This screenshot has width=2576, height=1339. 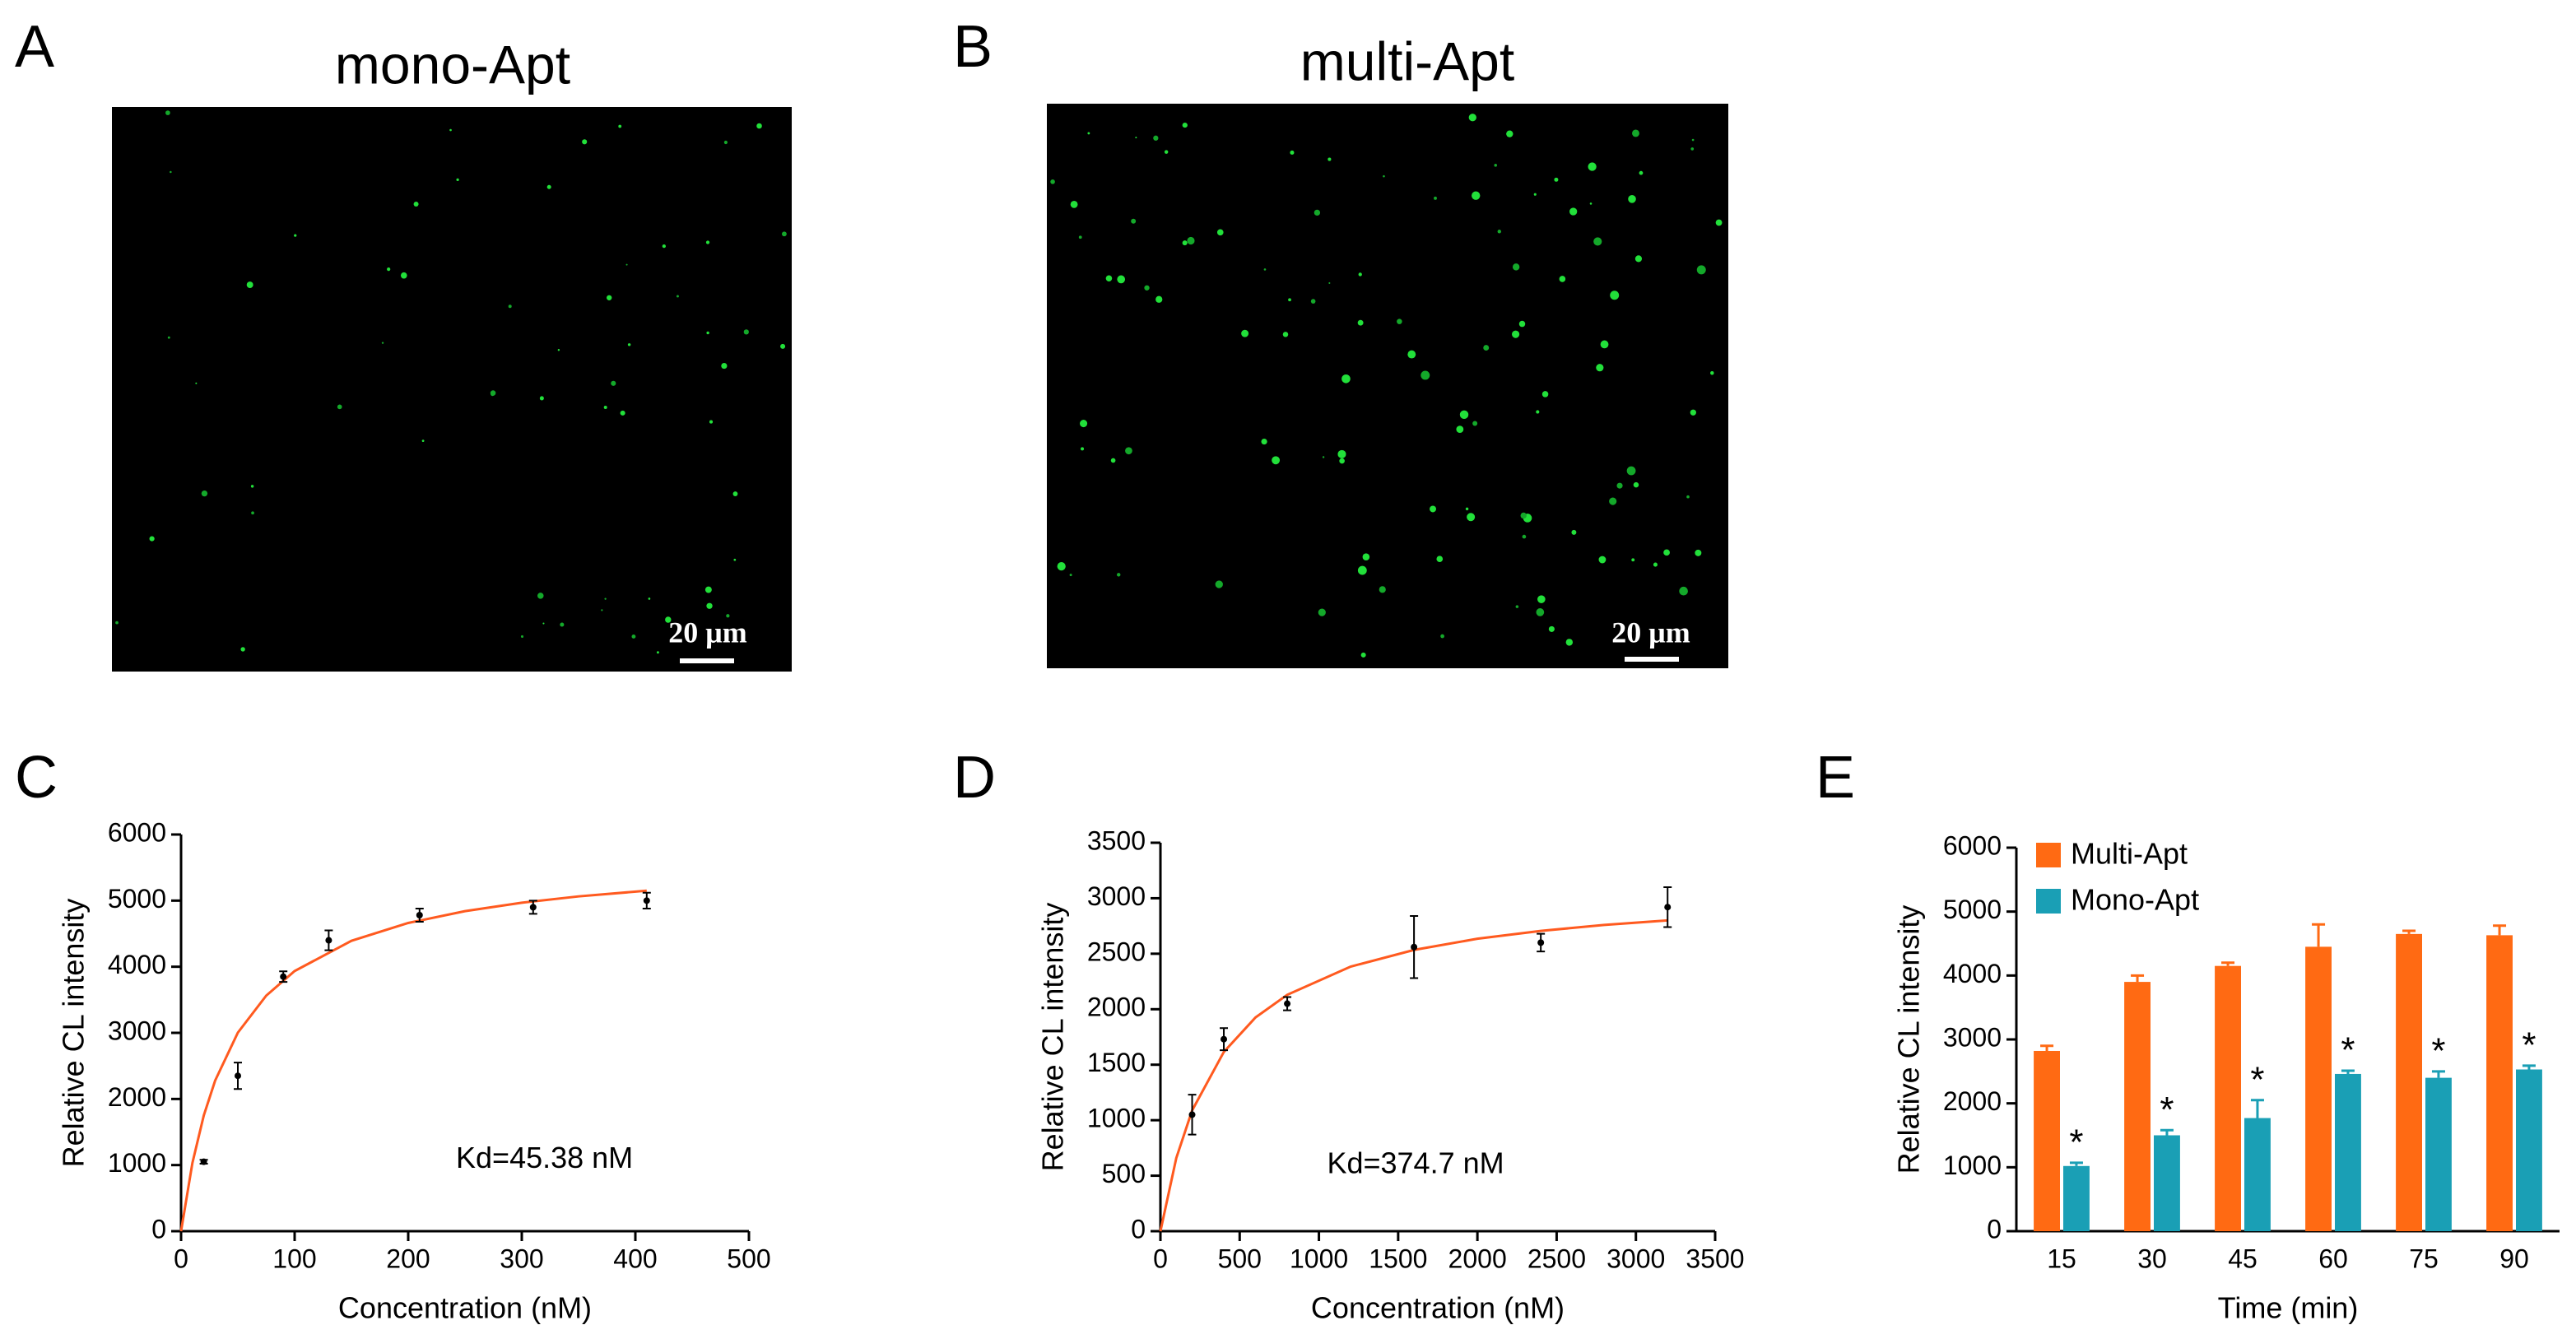 What do you see at coordinates (1650, 632) in the screenshot?
I see `scale-bar-label: 20 μm` at bounding box center [1650, 632].